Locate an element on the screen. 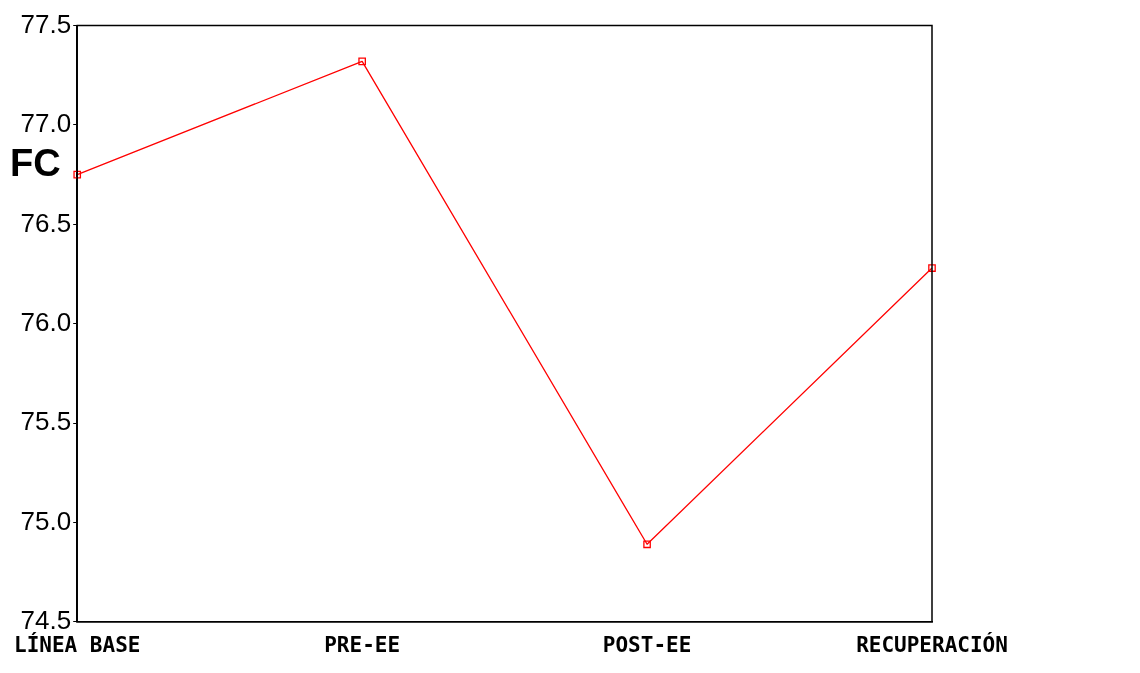  x-tick-label: RECUPERACIÓN is located at coordinates (932, 644).